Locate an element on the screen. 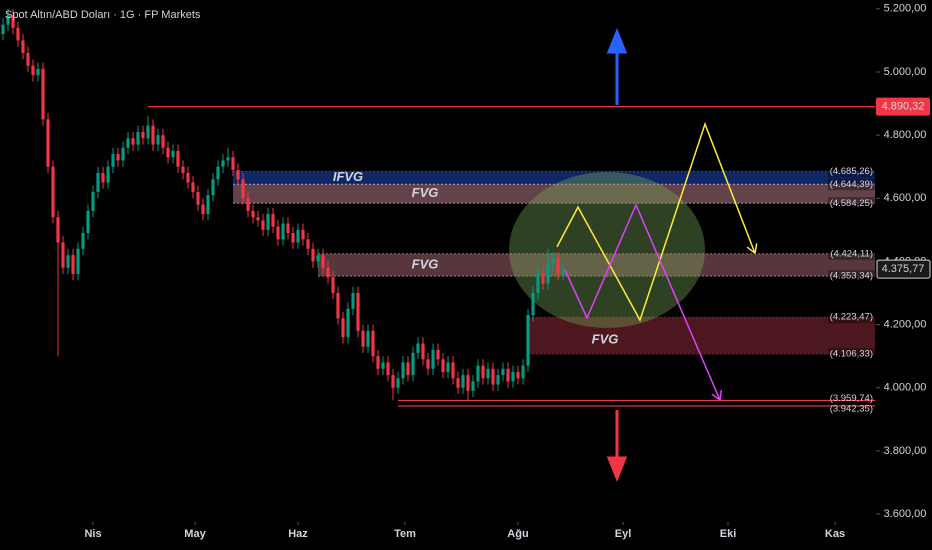 This screenshot has width=932, height=550. x-tick-label: Haz is located at coordinates (298, 534).